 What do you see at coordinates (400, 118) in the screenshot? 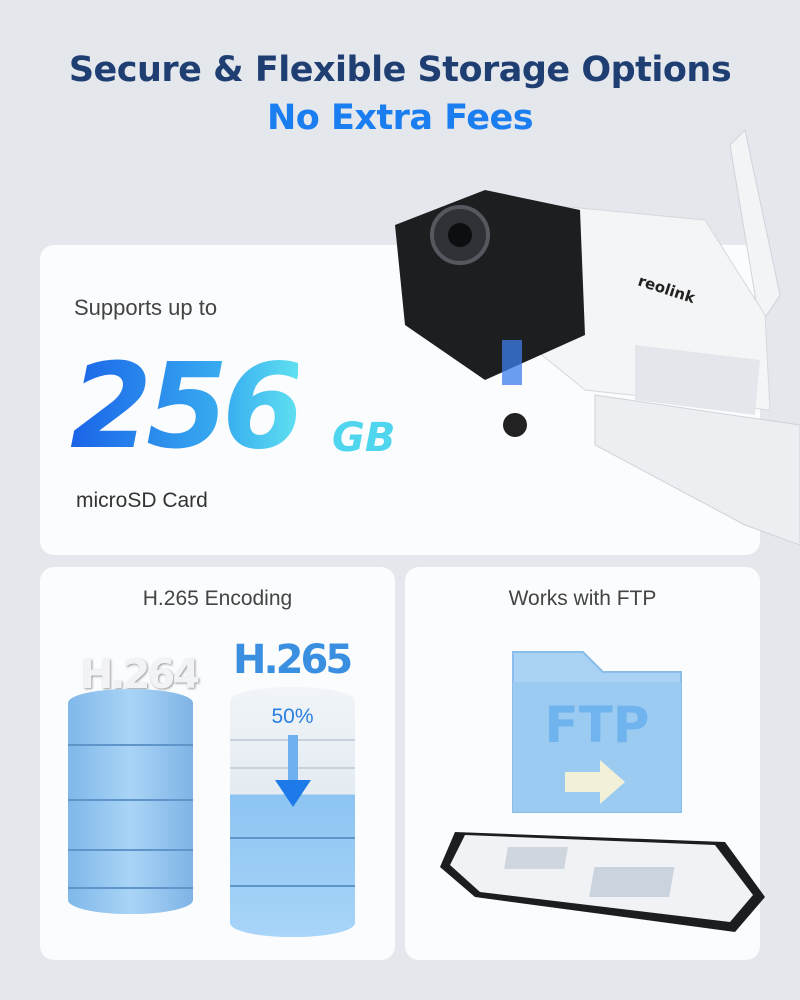
I see `page-subtitle: No Extra Fees` at bounding box center [400, 118].